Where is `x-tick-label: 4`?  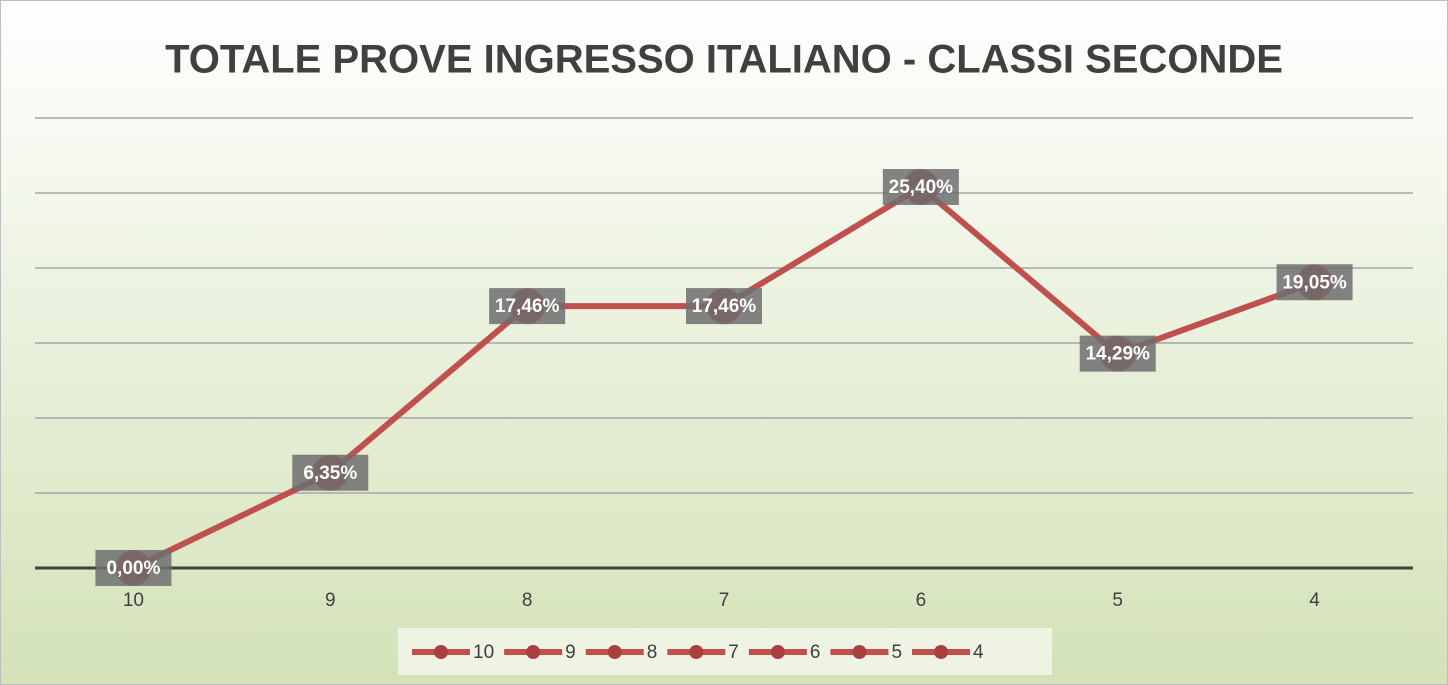 x-tick-label: 4 is located at coordinates (1314, 600).